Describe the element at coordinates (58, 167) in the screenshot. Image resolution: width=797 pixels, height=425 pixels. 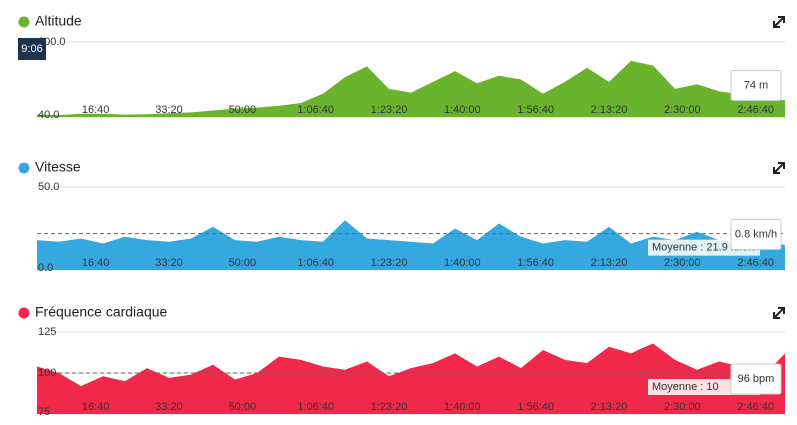
I see `chart-title: Vitesse` at that location.